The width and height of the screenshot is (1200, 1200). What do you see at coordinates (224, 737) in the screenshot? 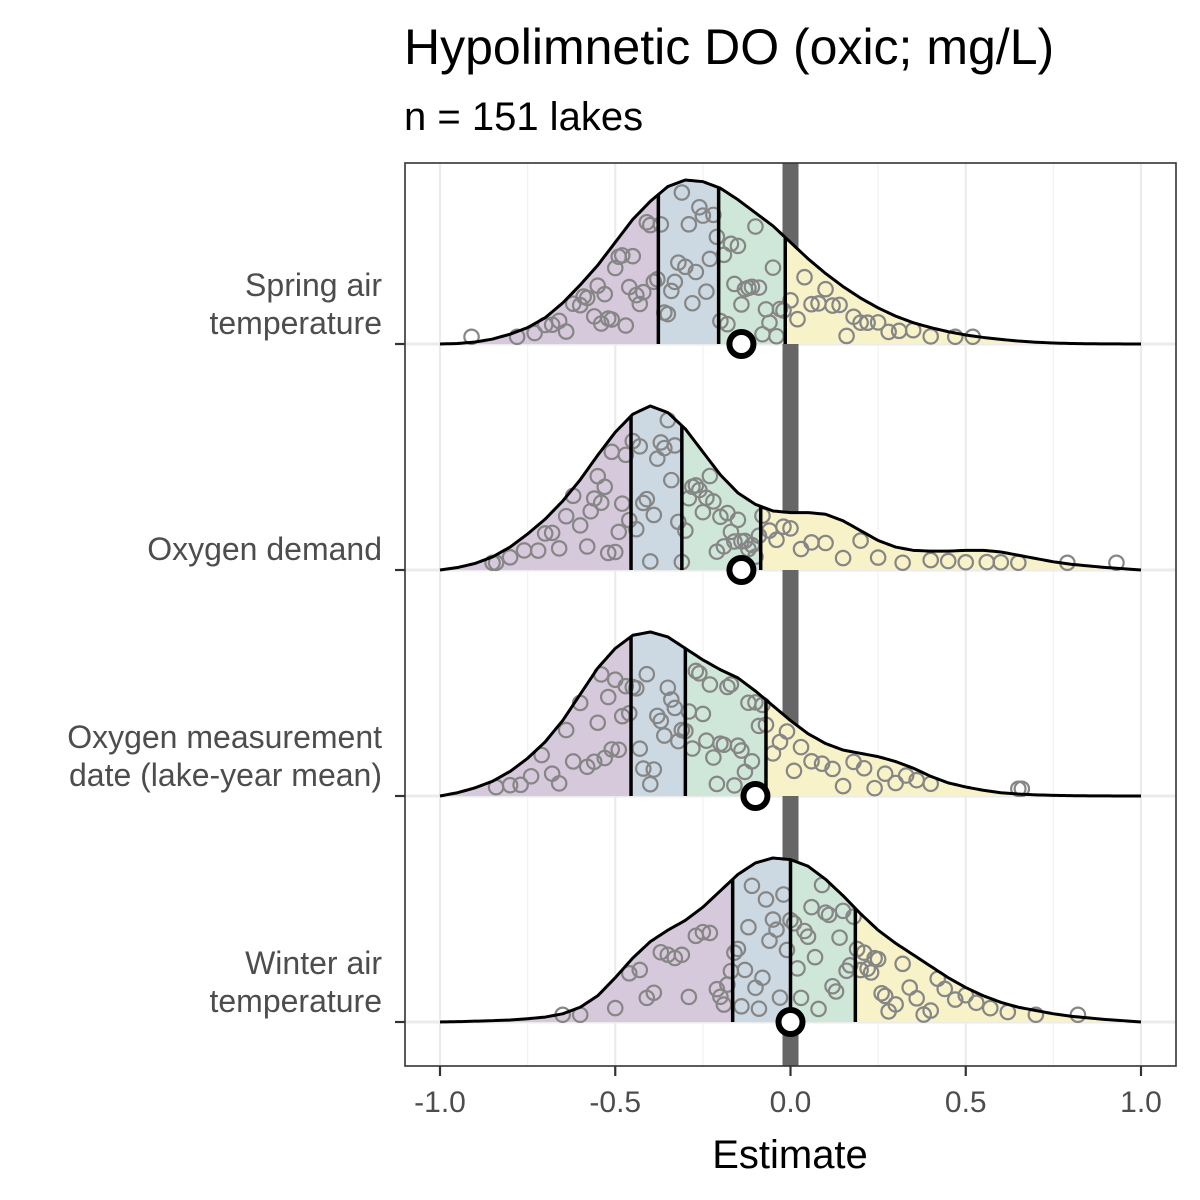
I see `y-axis-label: Oxygen measurement` at bounding box center [224, 737].